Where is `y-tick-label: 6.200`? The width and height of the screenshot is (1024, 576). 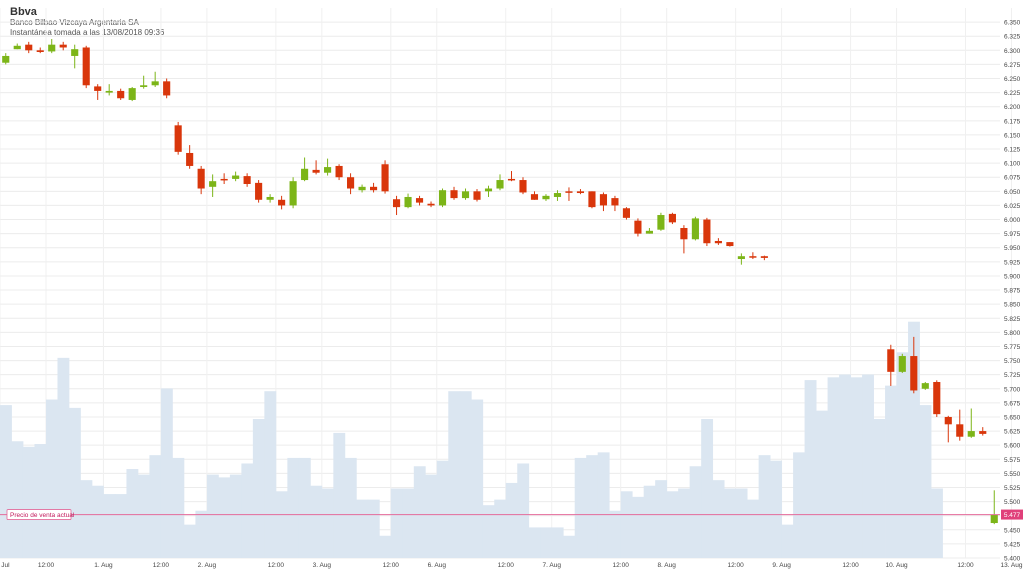
y-tick-label: 6.200 is located at coordinates (1012, 107).